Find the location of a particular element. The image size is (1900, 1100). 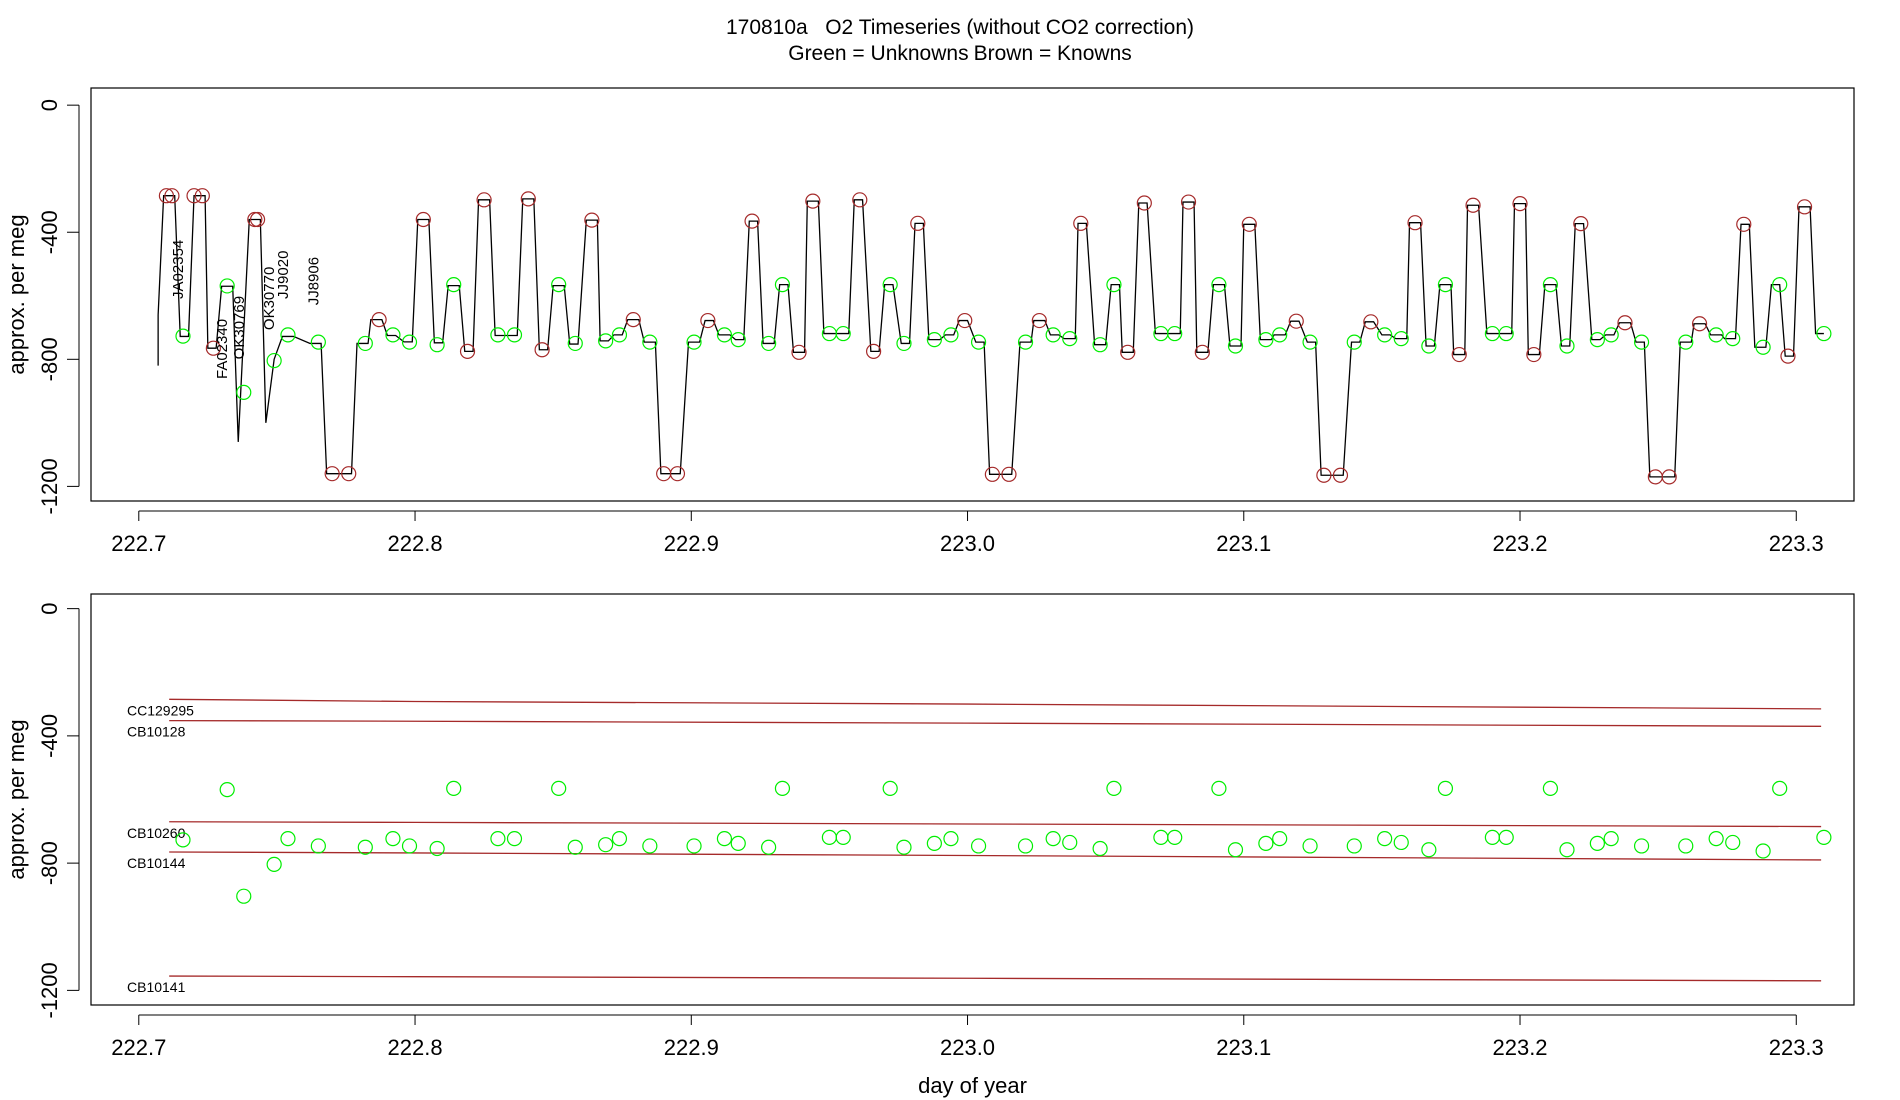

x-tick-label: 223.0 is located at coordinates (967, 1047).